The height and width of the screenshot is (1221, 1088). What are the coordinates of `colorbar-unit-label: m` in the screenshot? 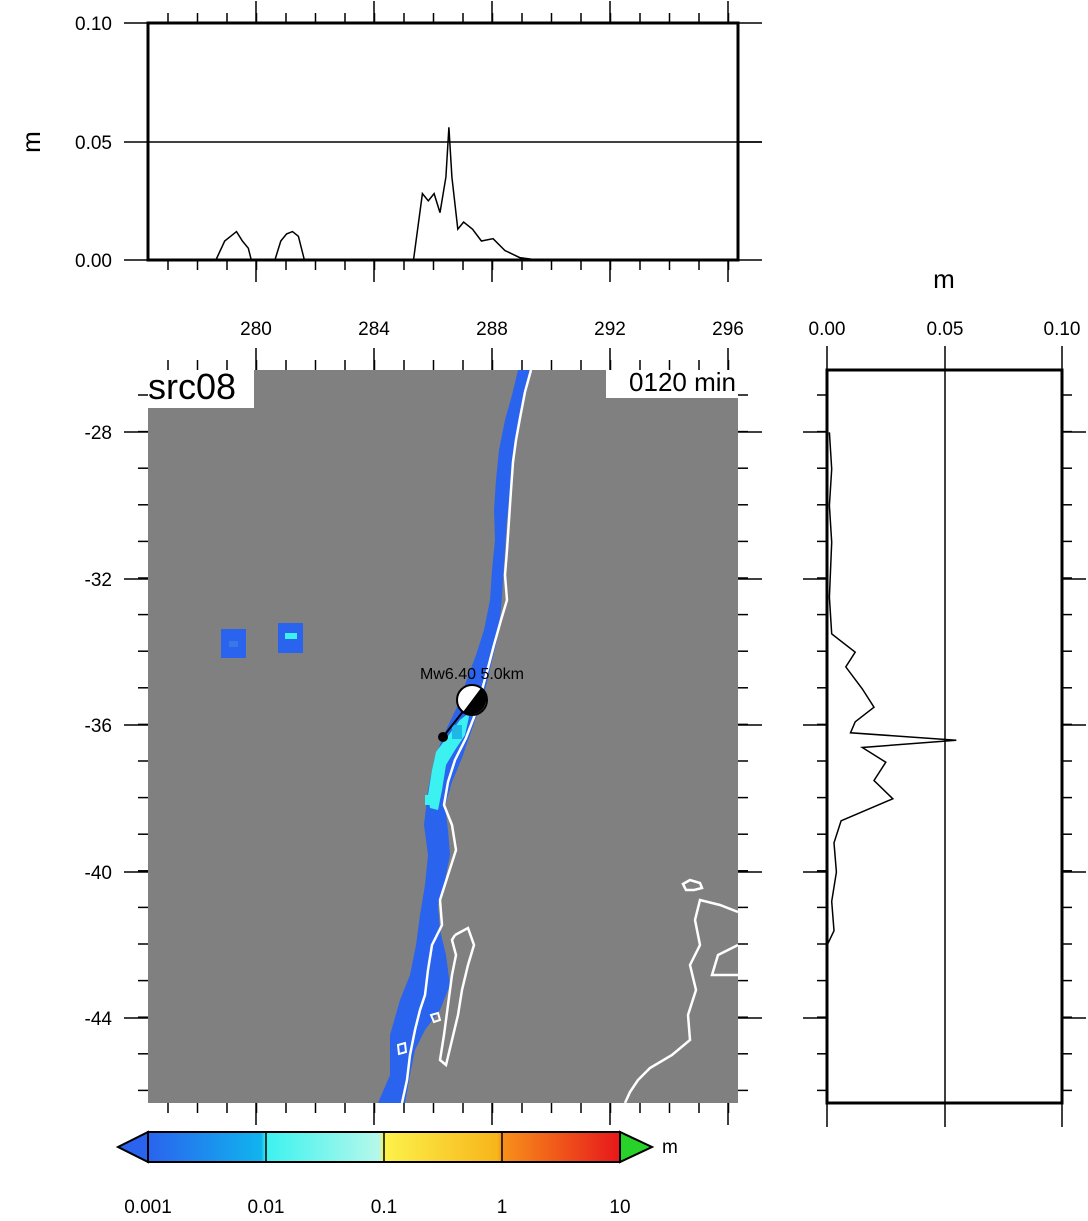 It's located at (670, 1147).